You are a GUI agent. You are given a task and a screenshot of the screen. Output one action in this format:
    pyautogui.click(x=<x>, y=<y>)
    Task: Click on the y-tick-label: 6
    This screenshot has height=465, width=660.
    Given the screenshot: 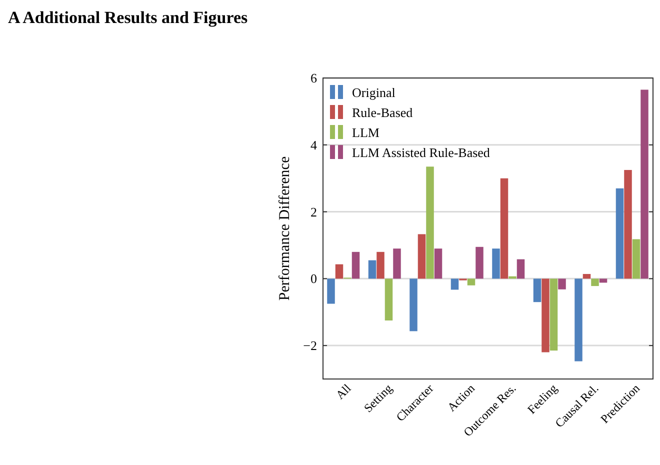 What is the action you would take?
    pyautogui.click(x=314, y=78)
    